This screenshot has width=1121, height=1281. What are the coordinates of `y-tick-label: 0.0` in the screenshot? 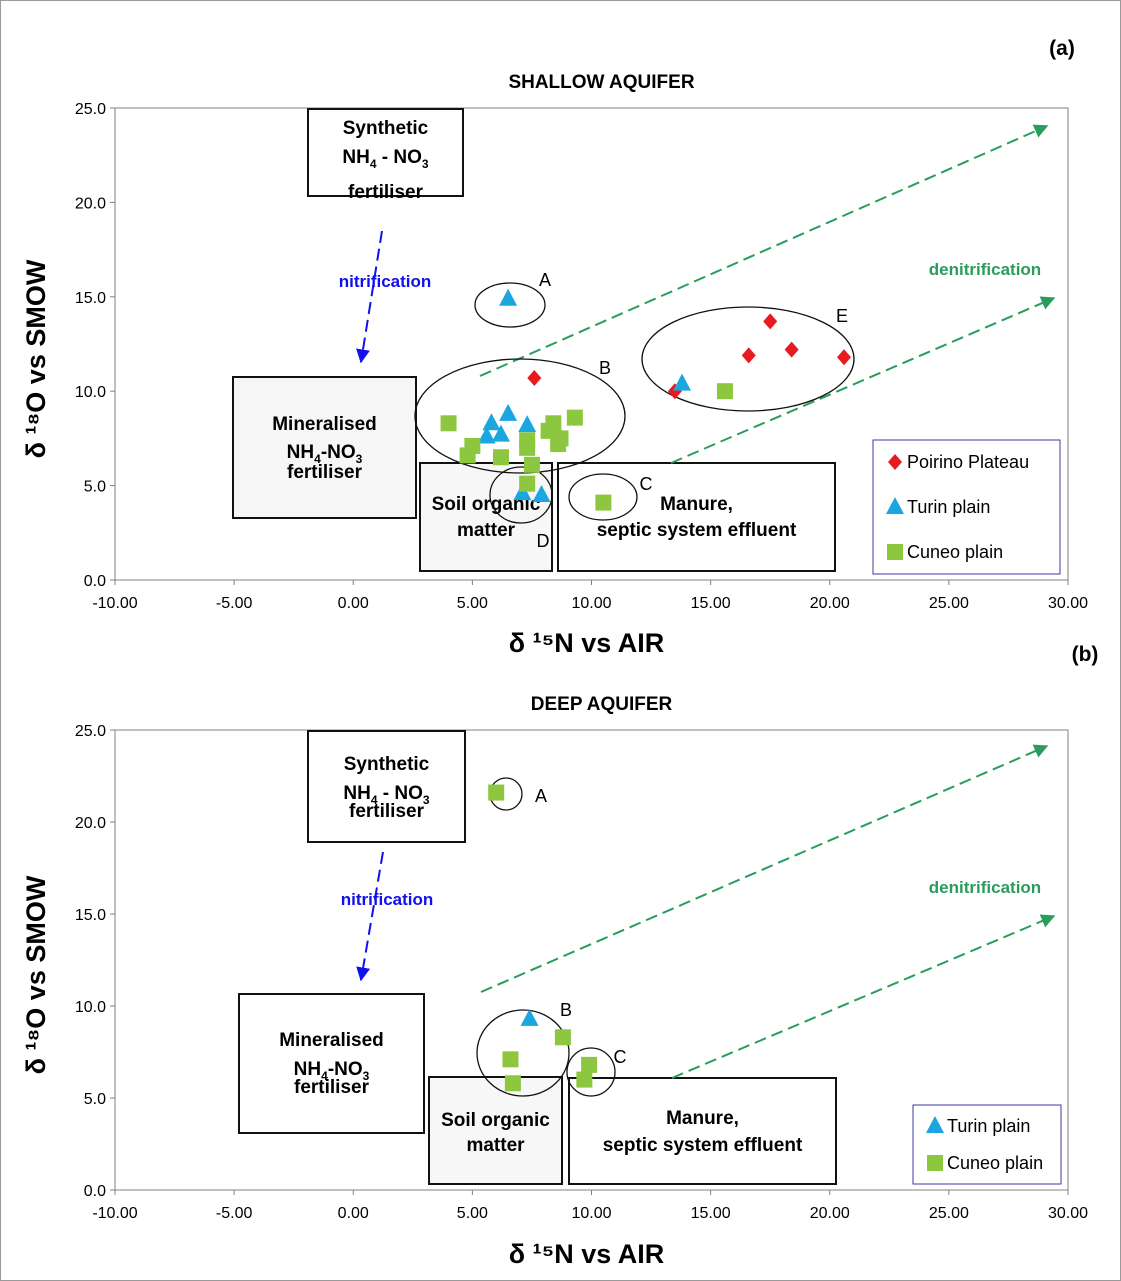 It's located at (95, 581).